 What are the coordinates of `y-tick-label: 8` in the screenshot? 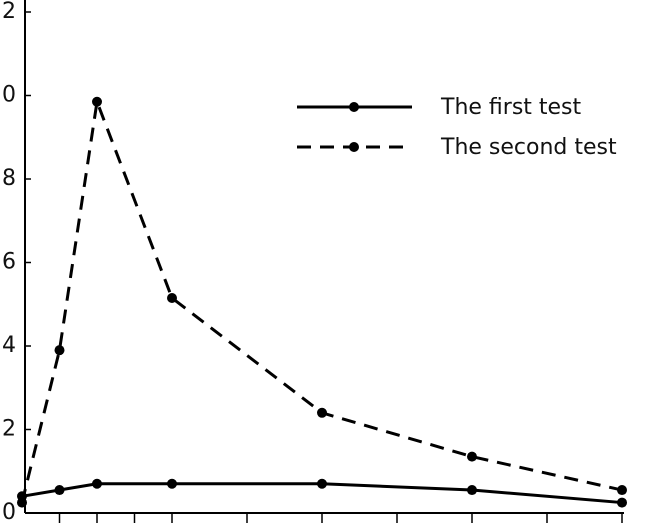 It's located at (9, 178).